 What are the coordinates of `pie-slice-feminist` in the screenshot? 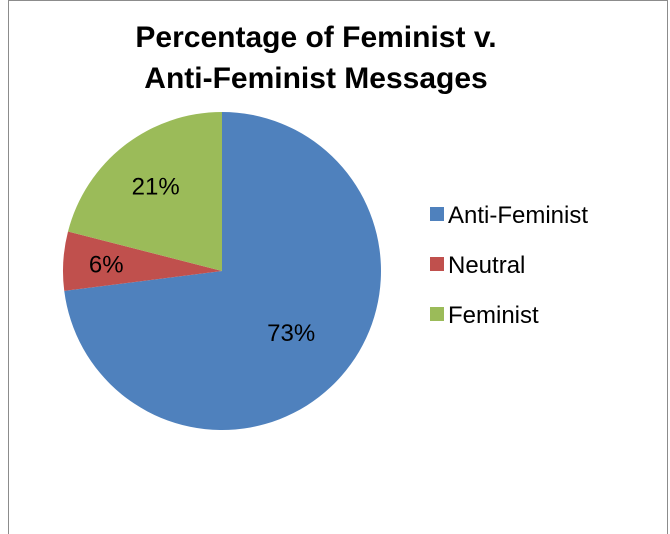 It's located at (145, 191).